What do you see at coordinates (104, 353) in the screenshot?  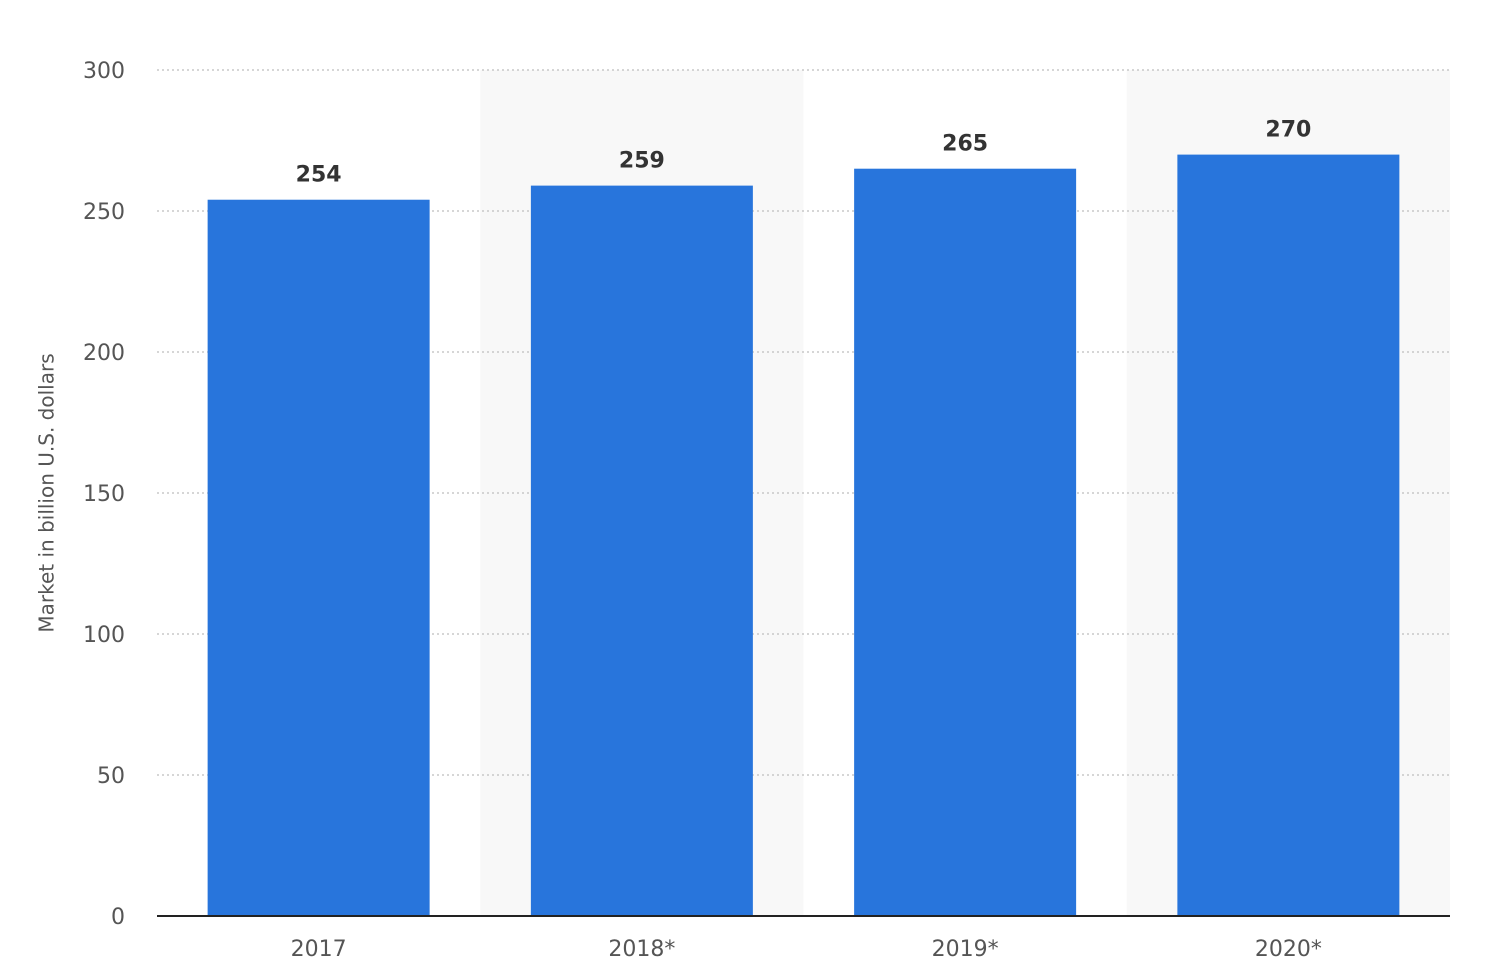 I see `y-tick-label: 200` at bounding box center [104, 353].